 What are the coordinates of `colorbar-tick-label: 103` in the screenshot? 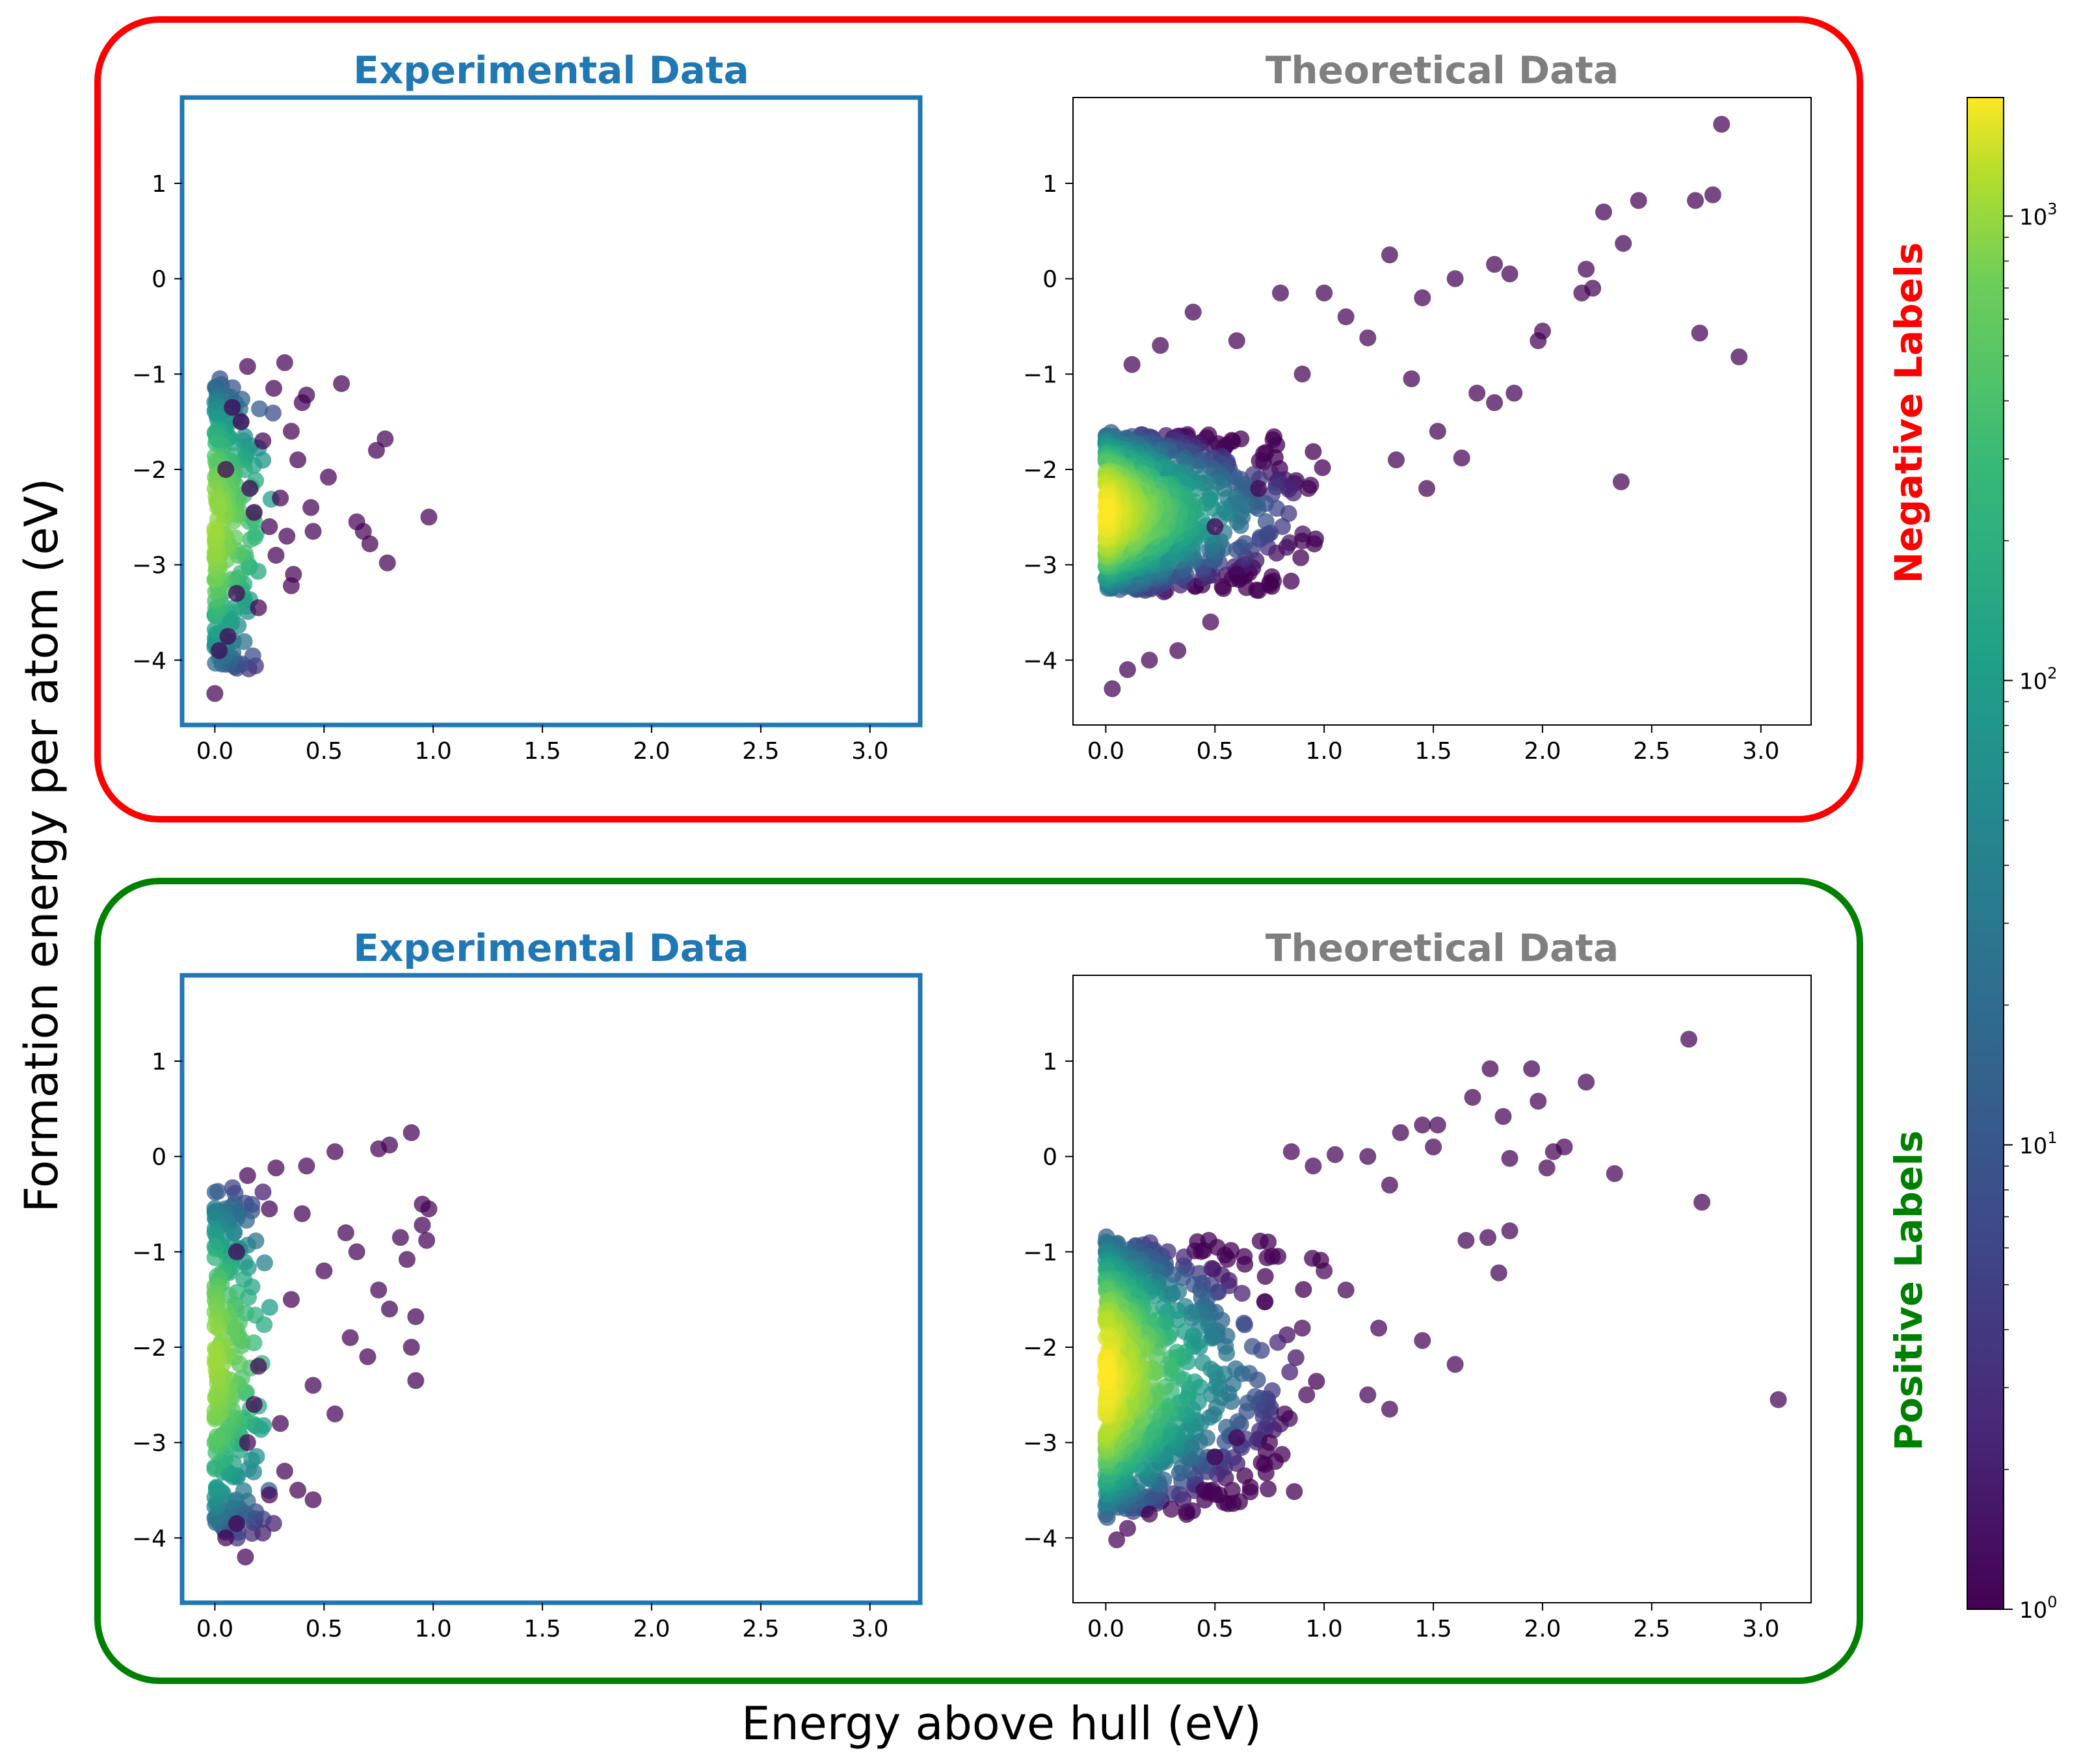 It's located at (2038, 215).